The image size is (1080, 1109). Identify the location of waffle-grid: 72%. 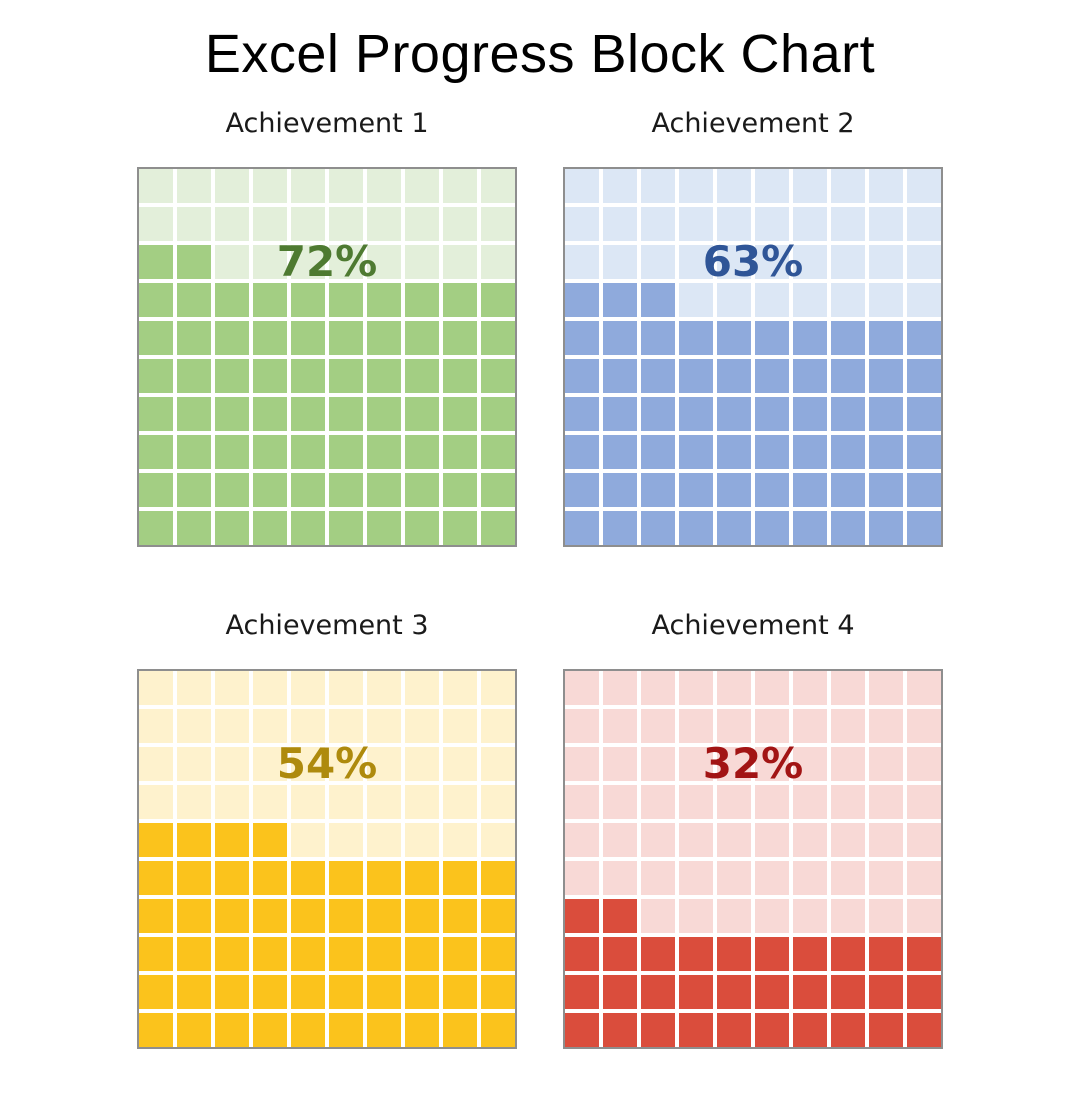
(327, 356).